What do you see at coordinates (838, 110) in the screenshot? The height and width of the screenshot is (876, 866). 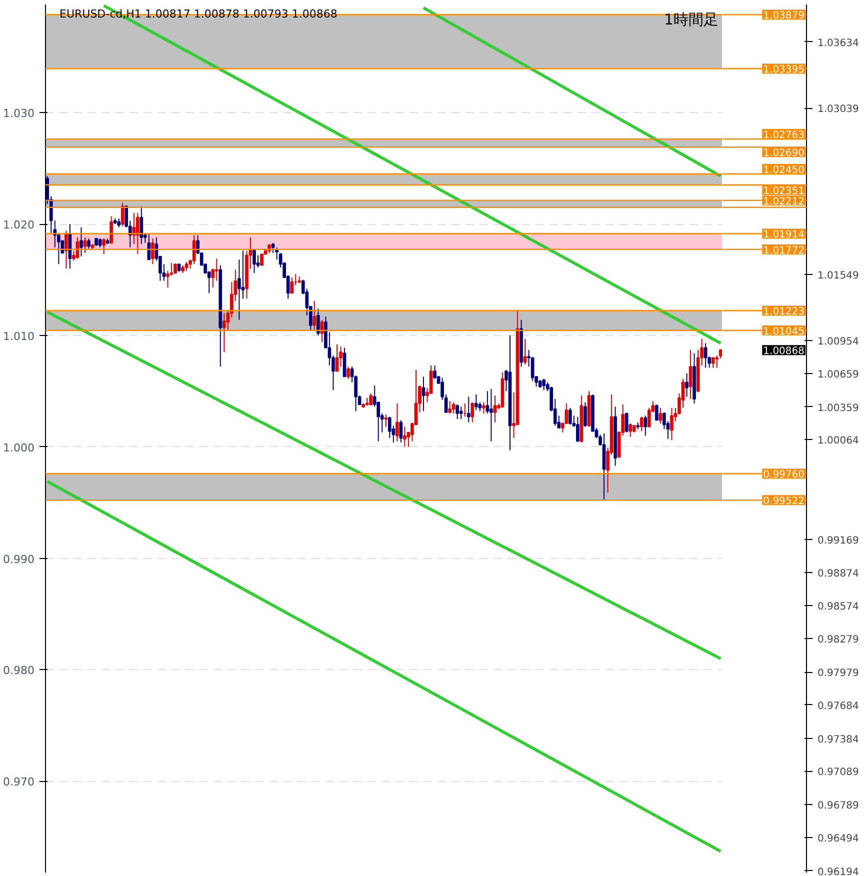 I see `y2-tick-label: 1.03039` at bounding box center [838, 110].